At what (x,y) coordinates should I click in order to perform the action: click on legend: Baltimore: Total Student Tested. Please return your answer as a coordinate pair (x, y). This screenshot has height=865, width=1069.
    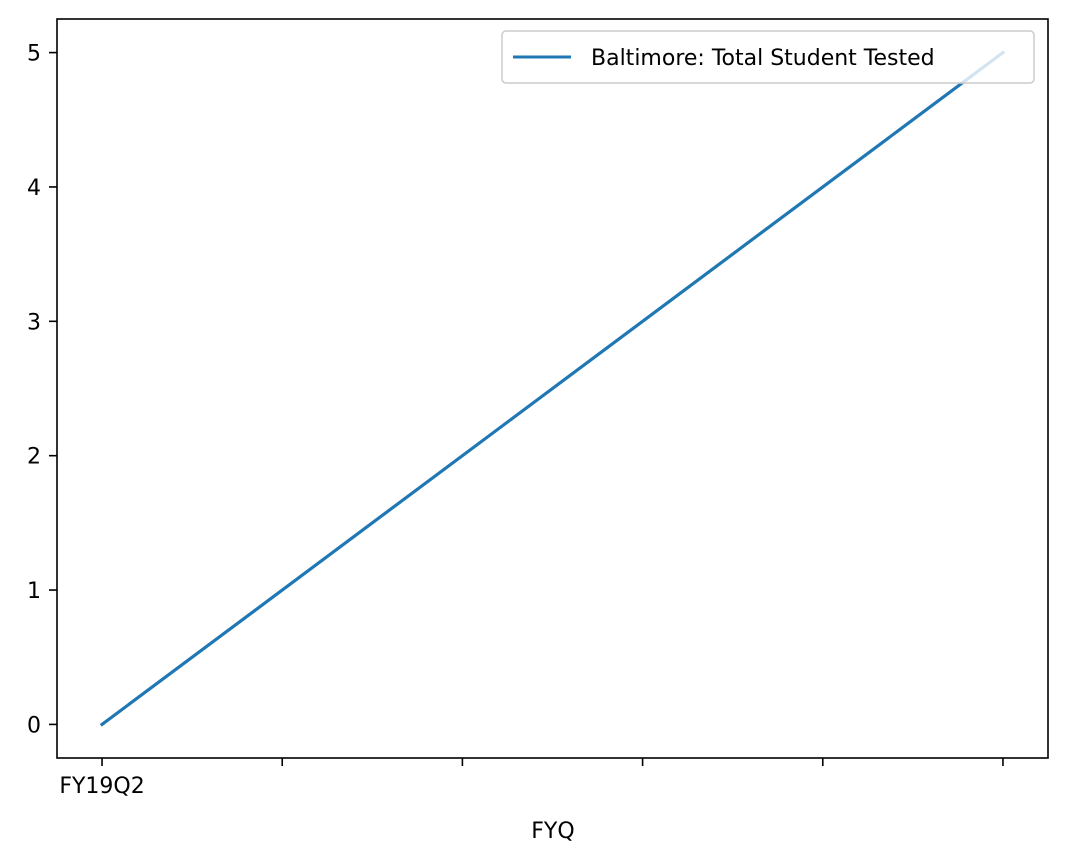
    Looking at the image, I should click on (768, 57).